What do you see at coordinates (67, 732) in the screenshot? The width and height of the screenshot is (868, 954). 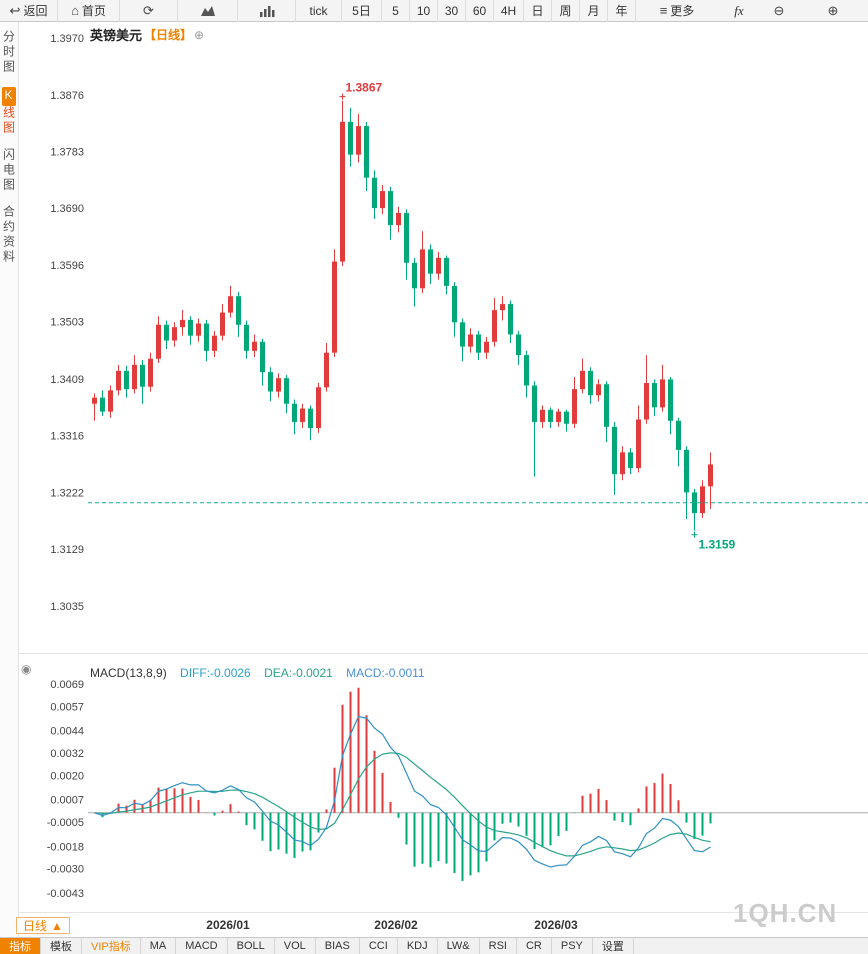 I see `svg-text: 0.0044` at bounding box center [67, 732].